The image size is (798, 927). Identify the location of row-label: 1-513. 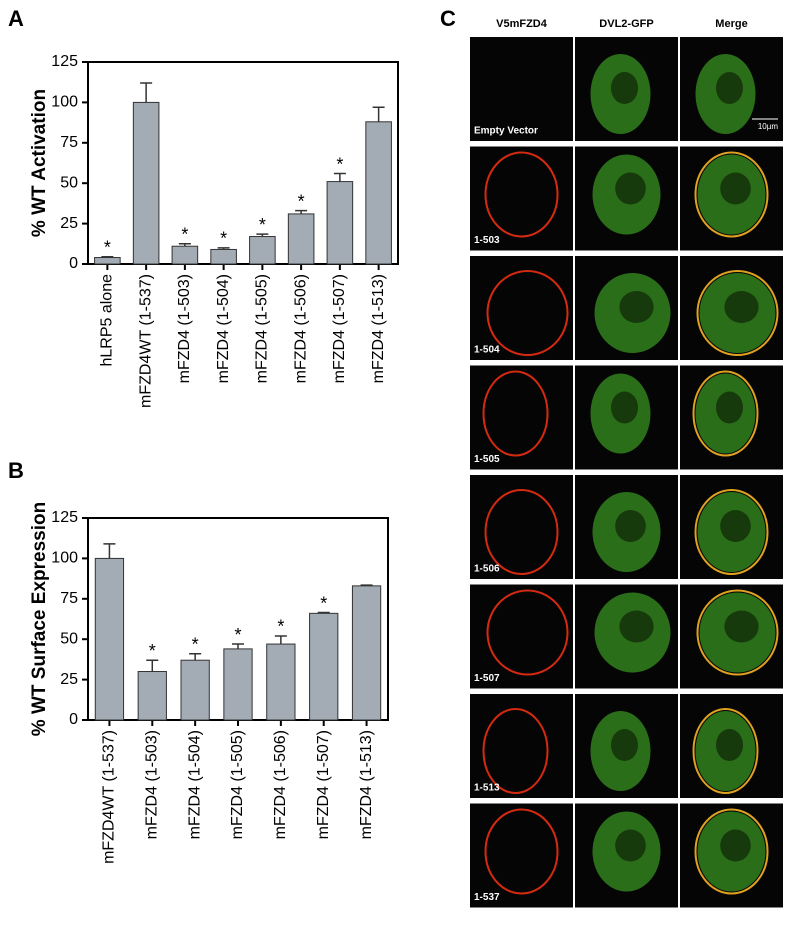
(487, 788).